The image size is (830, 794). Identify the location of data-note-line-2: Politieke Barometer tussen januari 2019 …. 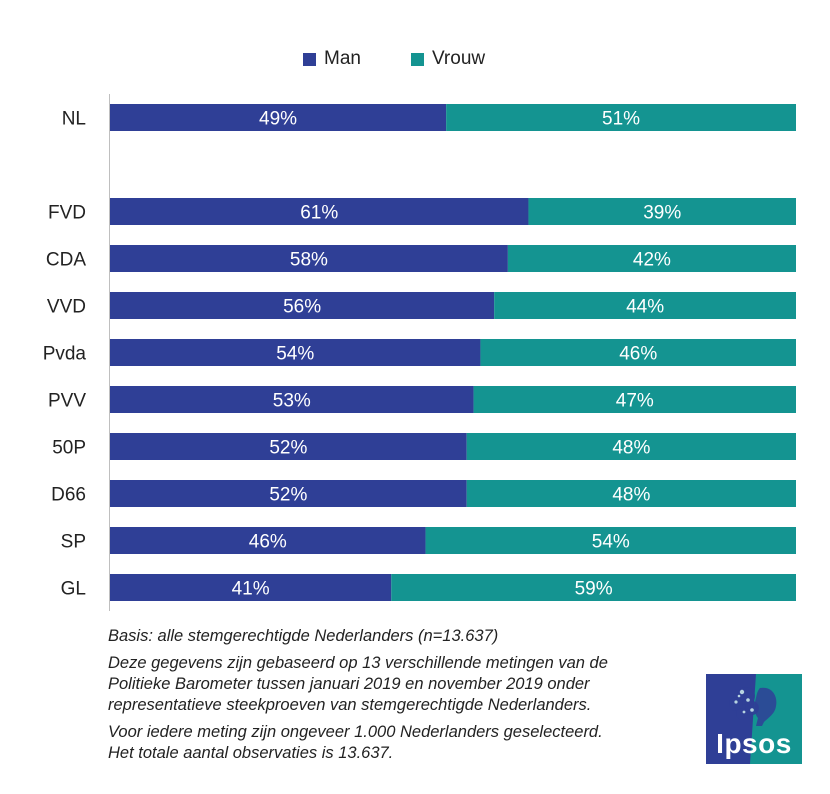
(349, 684).